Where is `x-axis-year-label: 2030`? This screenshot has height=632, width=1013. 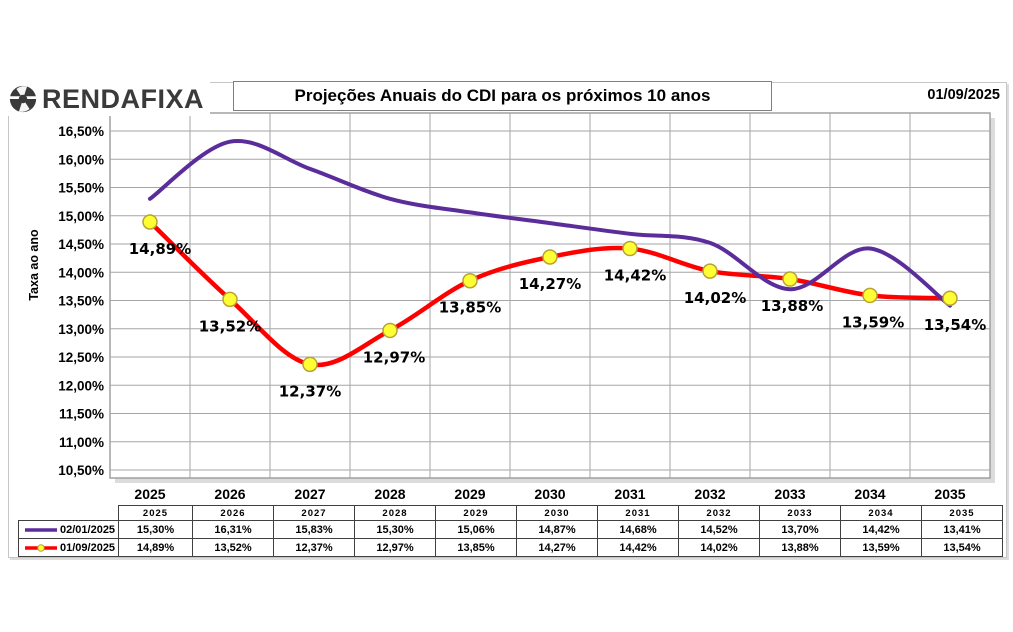
x-axis-year-label: 2030 is located at coordinates (549, 494).